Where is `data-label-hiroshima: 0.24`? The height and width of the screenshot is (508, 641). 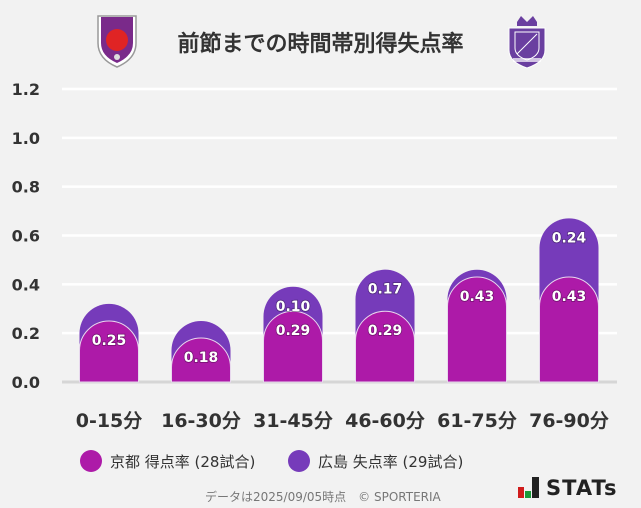
data-label-hiroshima: 0.24 is located at coordinates (569, 238).